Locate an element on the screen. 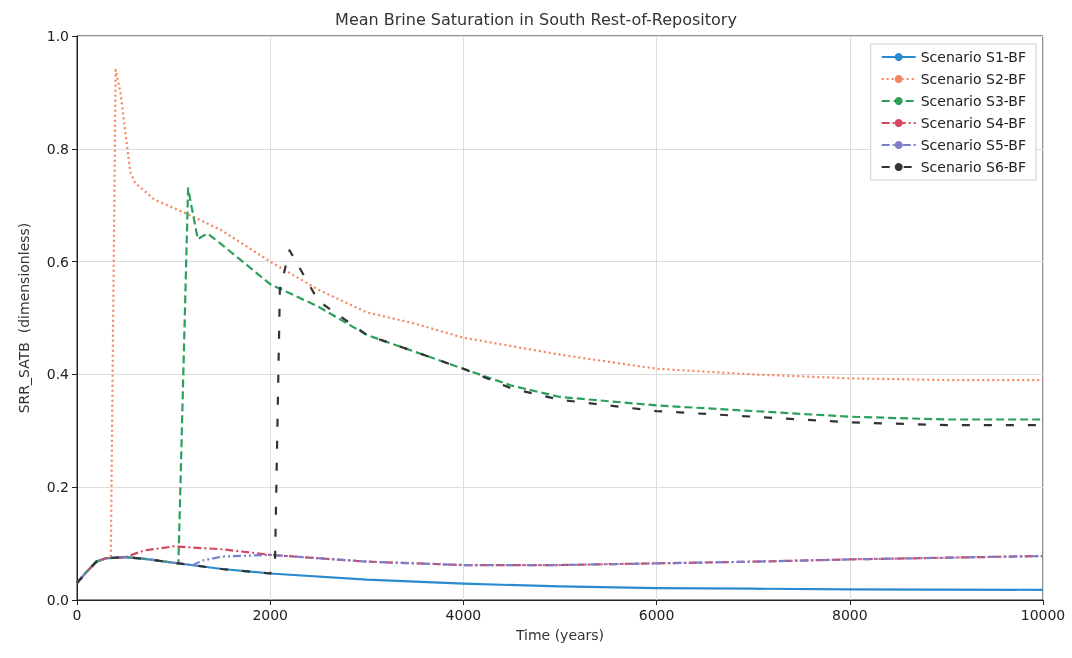 The image size is (1072, 658). y-tick-label: 0.6 is located at coordinates (58, 261).